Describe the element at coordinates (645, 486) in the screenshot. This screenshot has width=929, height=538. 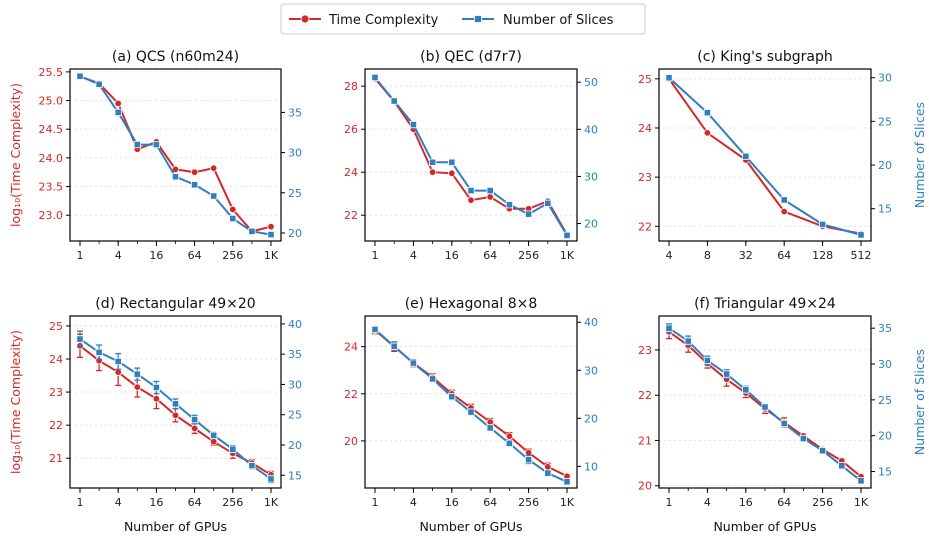
I see `y-left-tick-label: 20` at that location.